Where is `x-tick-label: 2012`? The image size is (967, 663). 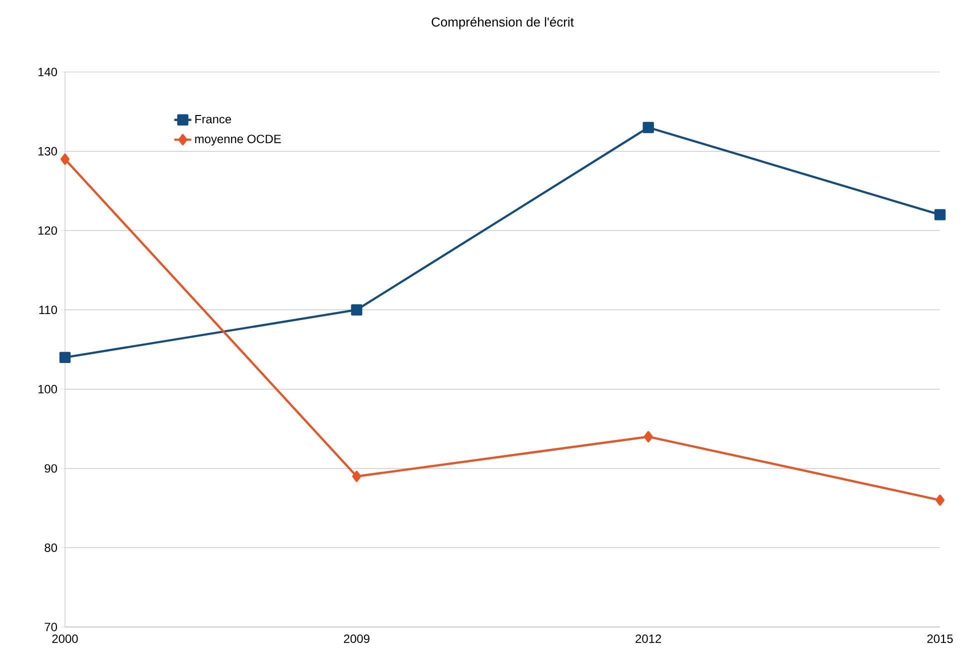 x-tick-label: 2012 is located at coordinates (649, 638).